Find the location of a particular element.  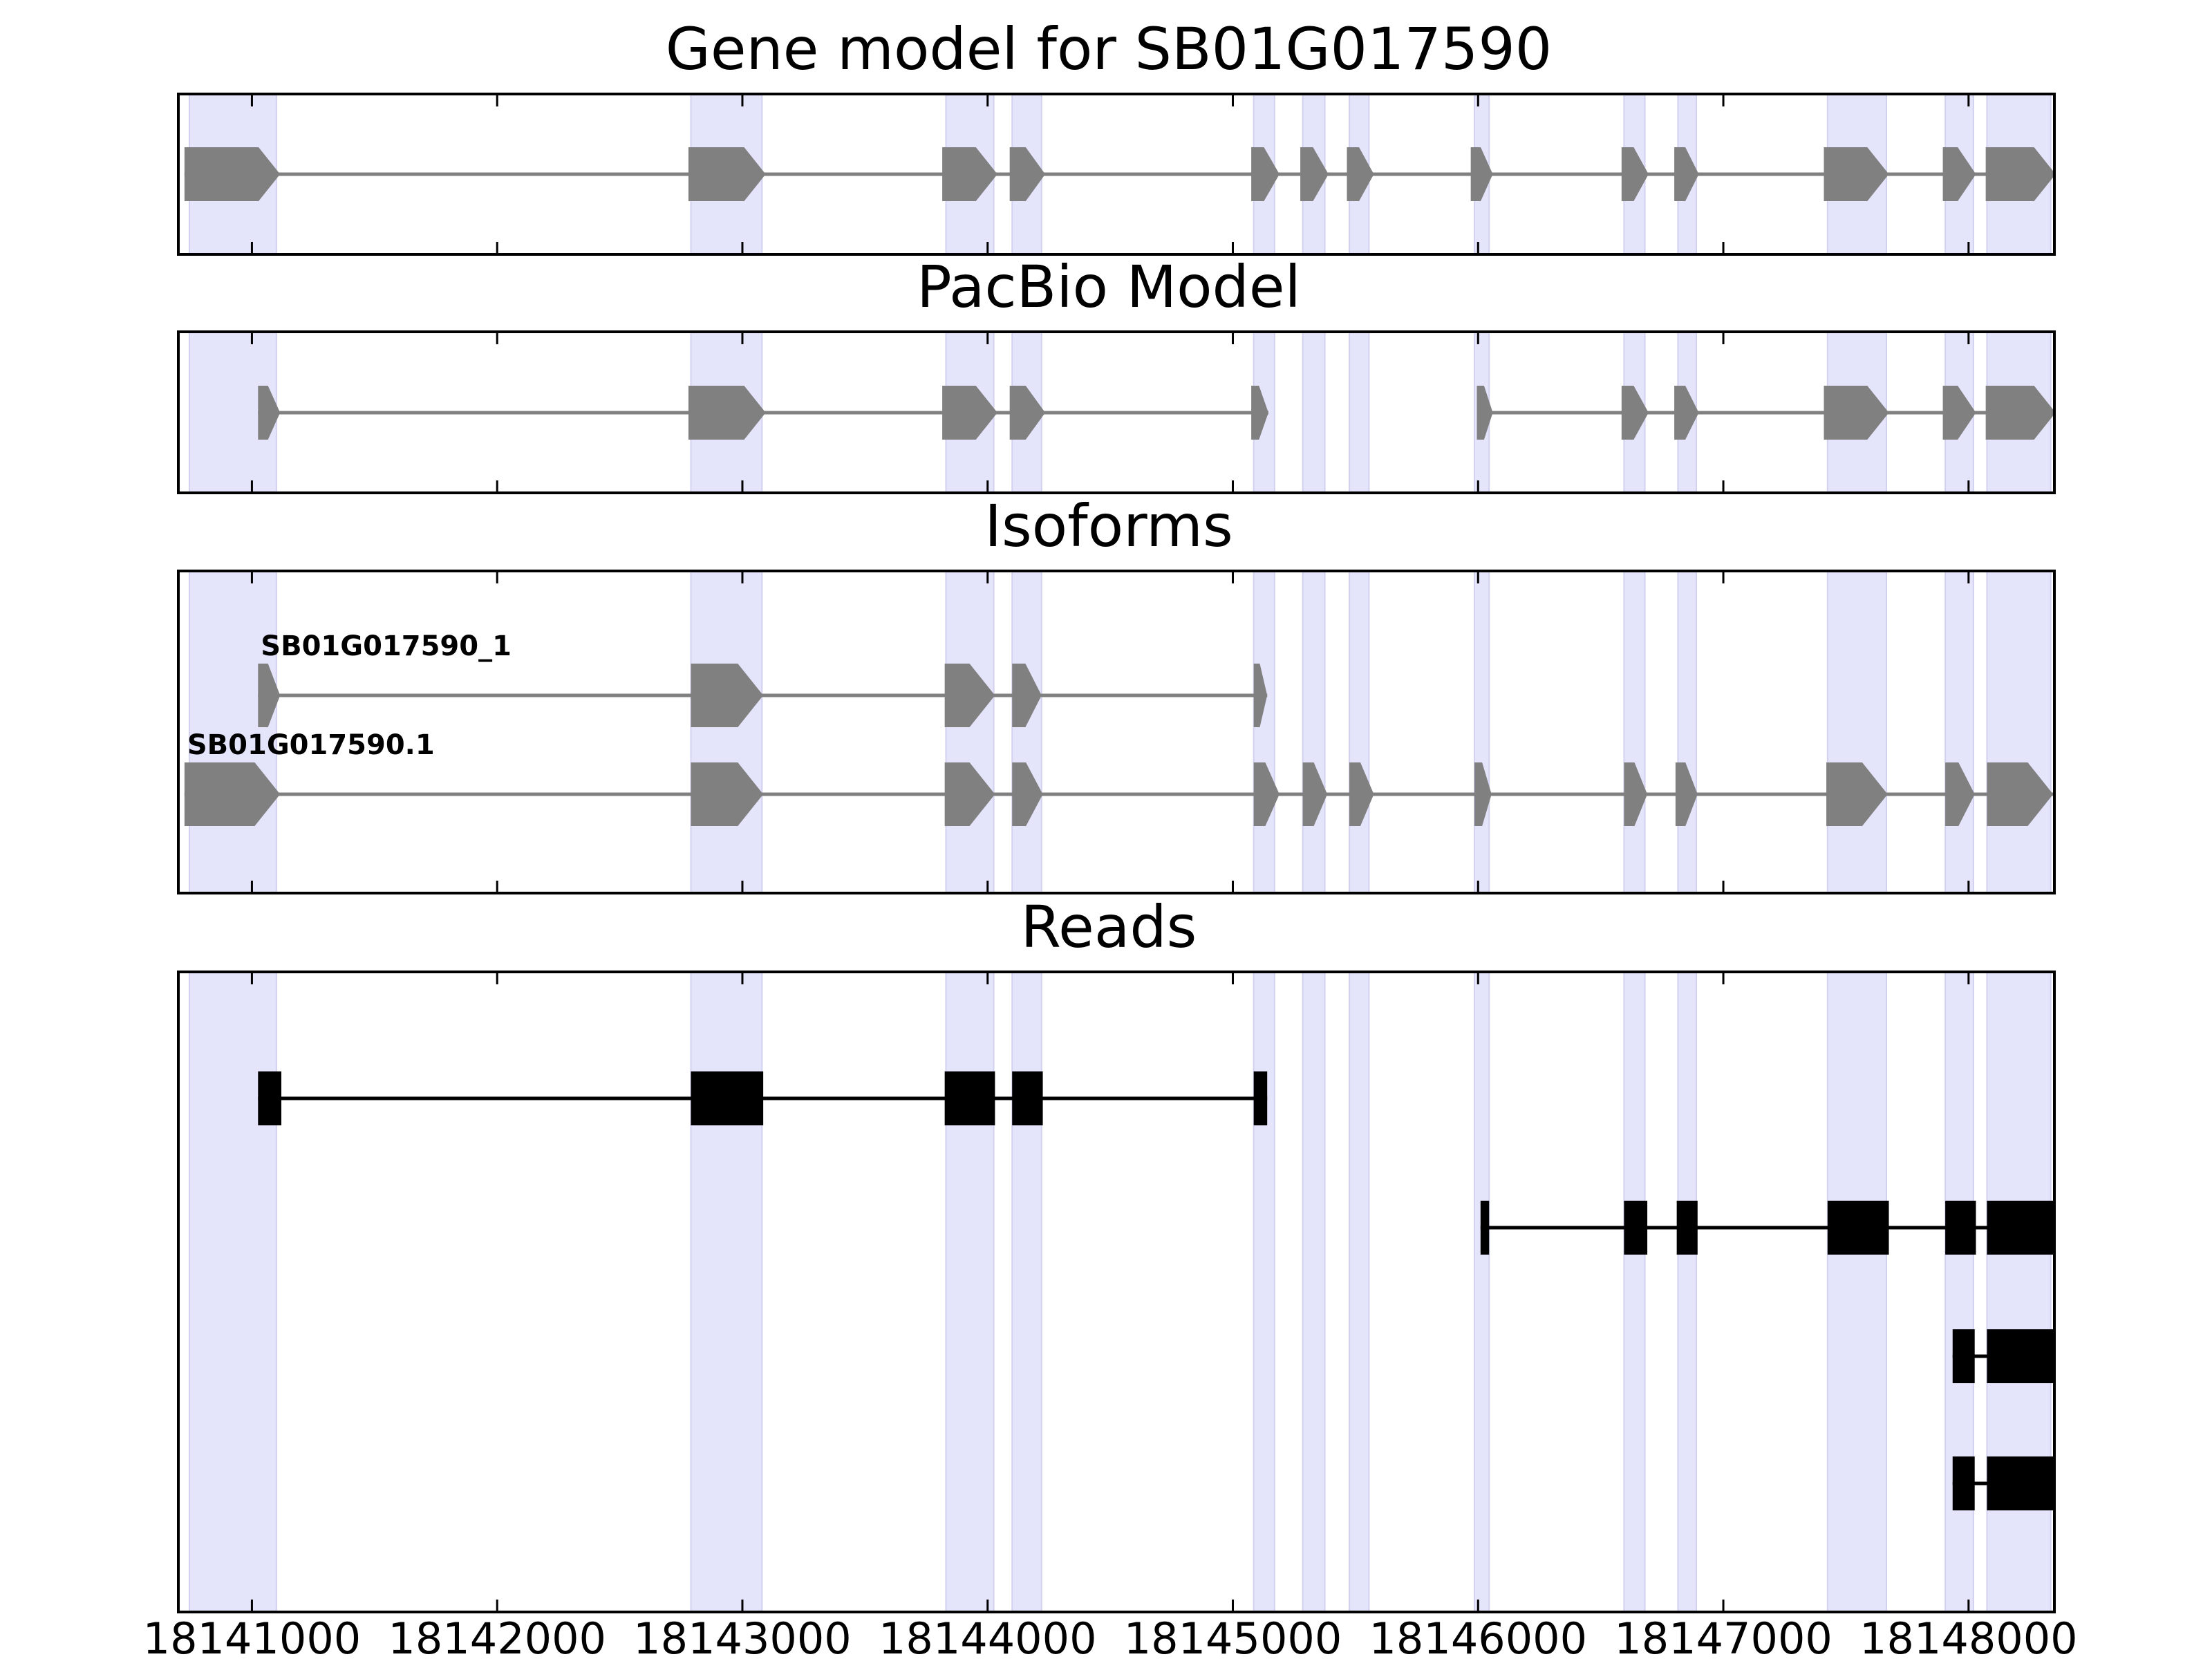

x-tick-label: 18145000 is located at coordinates (1233, 1636).